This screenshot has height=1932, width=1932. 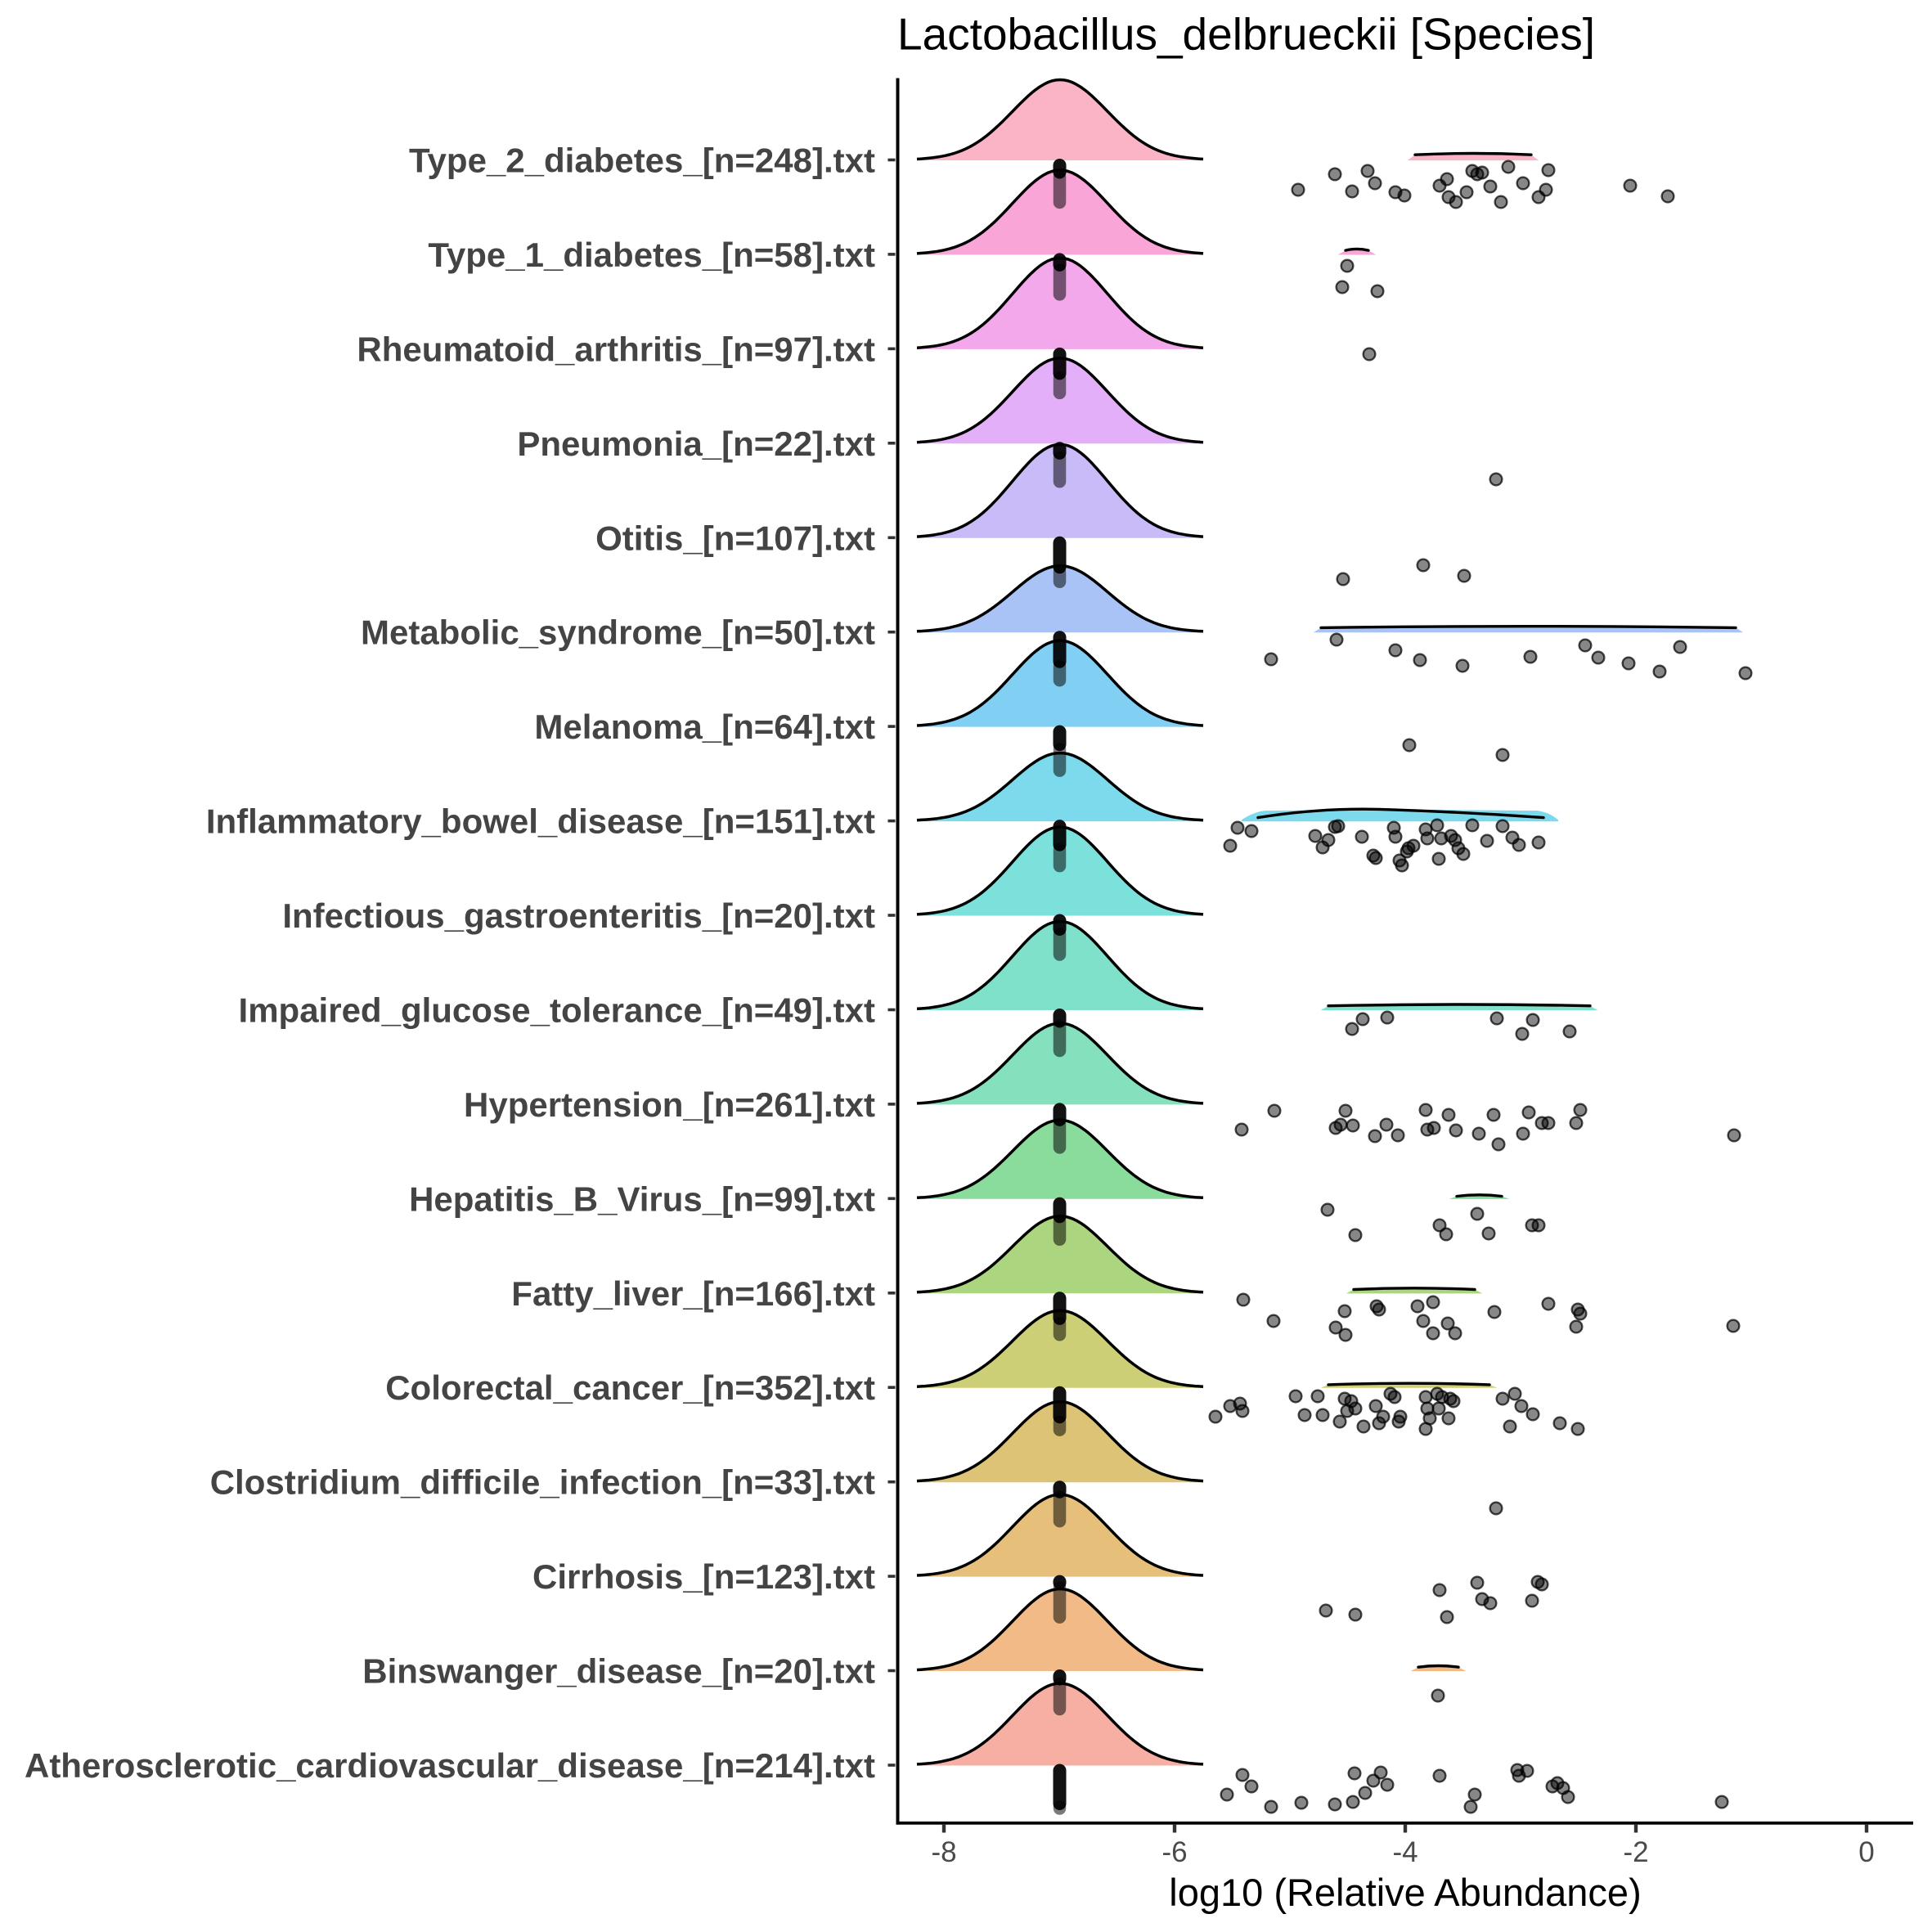 I want to click on svg-text: log10 (Relative Abundance), so click(x=1405, y=1892).